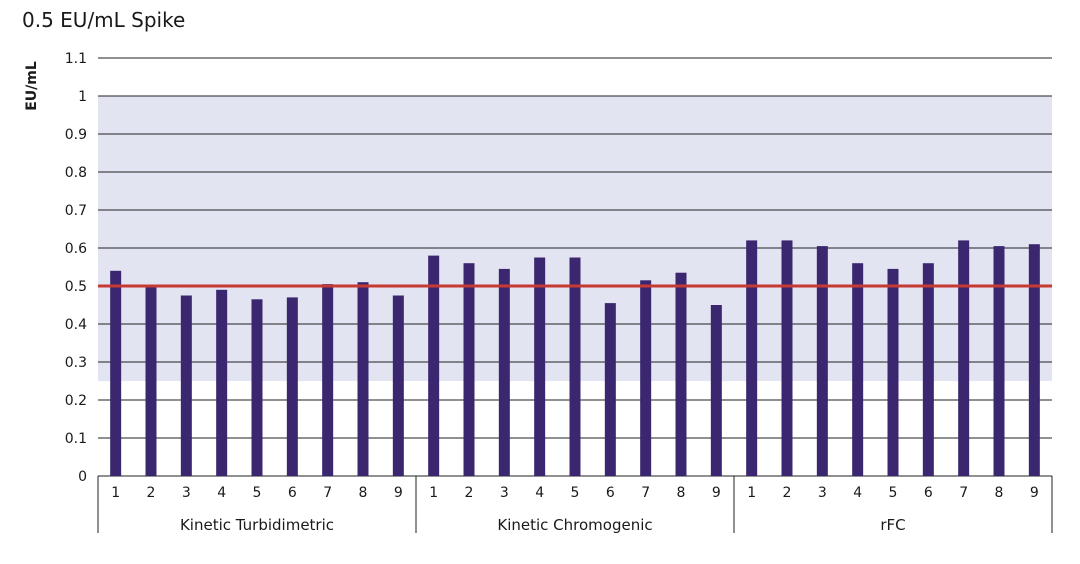  I want to click on y-tick-label: 0.6, so click(76, 249).